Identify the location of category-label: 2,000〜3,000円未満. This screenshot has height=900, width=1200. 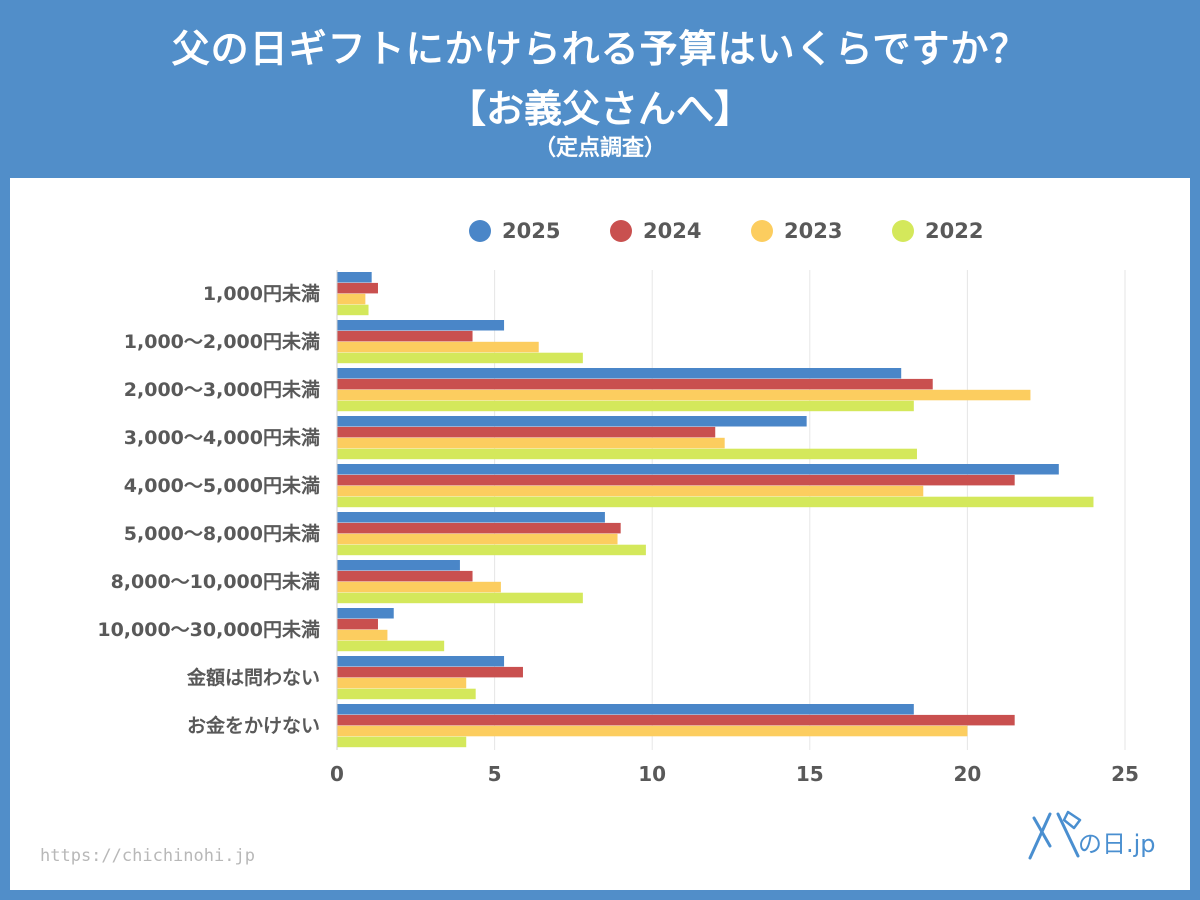
(222, 389).